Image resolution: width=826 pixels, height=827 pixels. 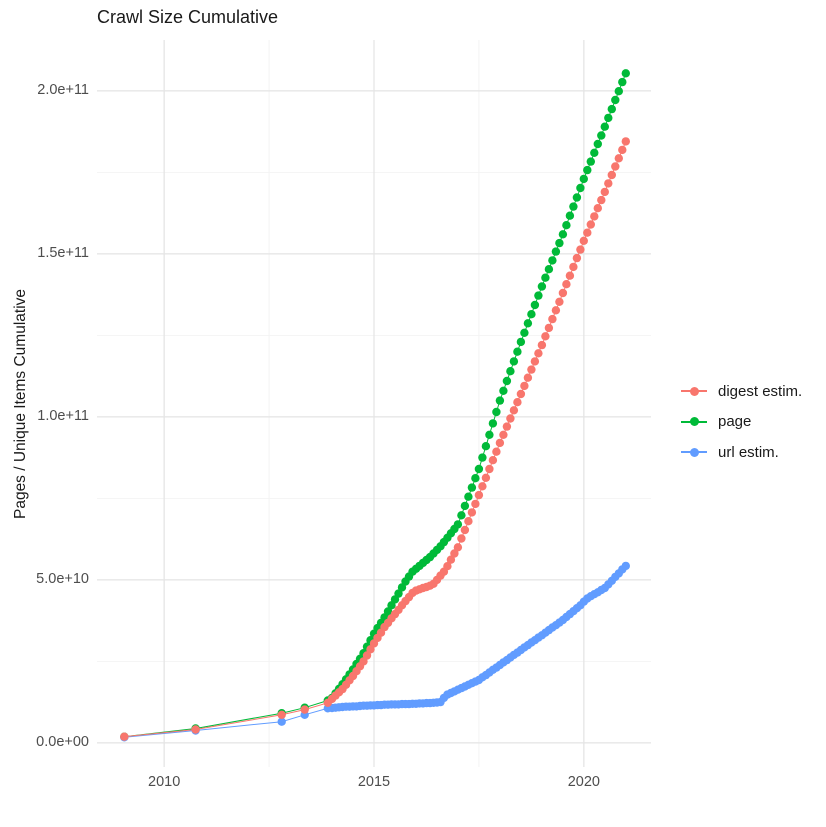 I want to click on series-line, so click(x=375, y=651).